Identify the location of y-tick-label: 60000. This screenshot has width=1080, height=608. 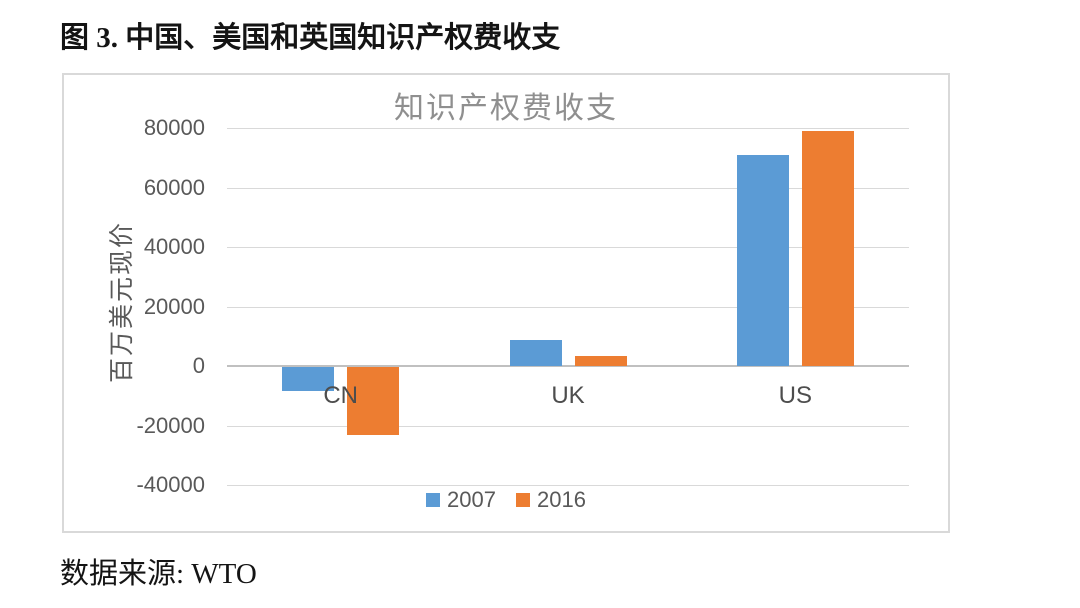
(174, 187).